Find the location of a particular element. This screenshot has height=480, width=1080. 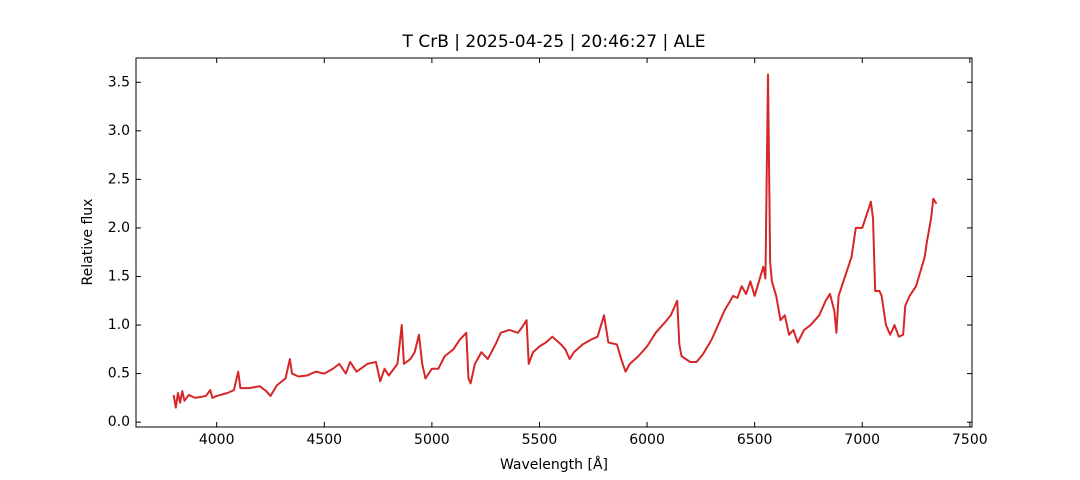

y-tick-label: 2.0 is located at coordinates (119, 228).